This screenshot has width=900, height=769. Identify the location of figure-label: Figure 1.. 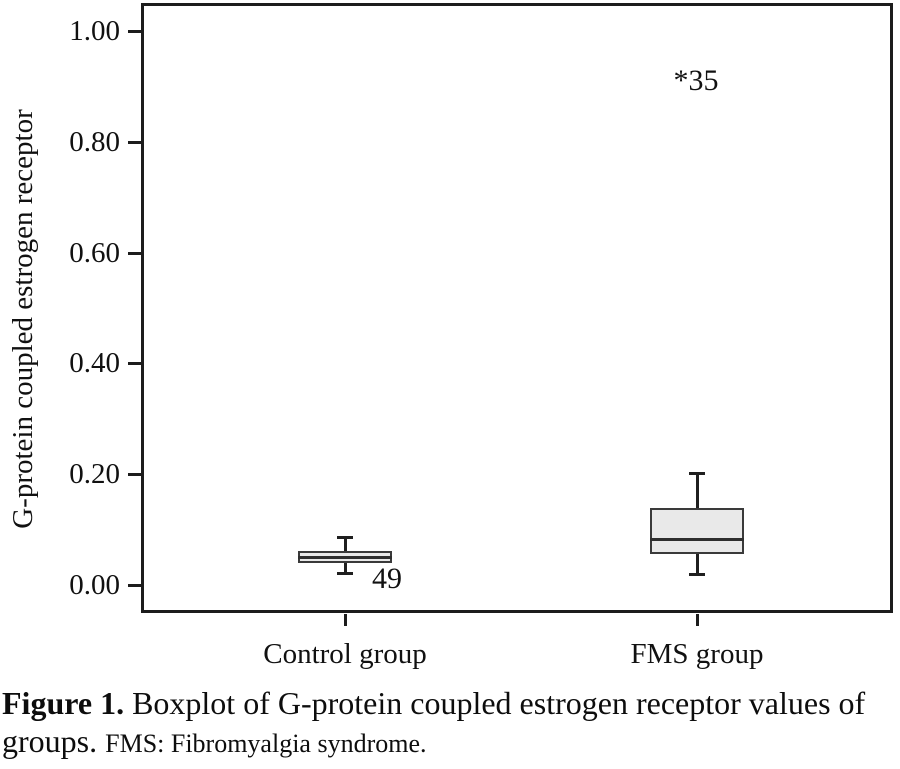
(63, 703).